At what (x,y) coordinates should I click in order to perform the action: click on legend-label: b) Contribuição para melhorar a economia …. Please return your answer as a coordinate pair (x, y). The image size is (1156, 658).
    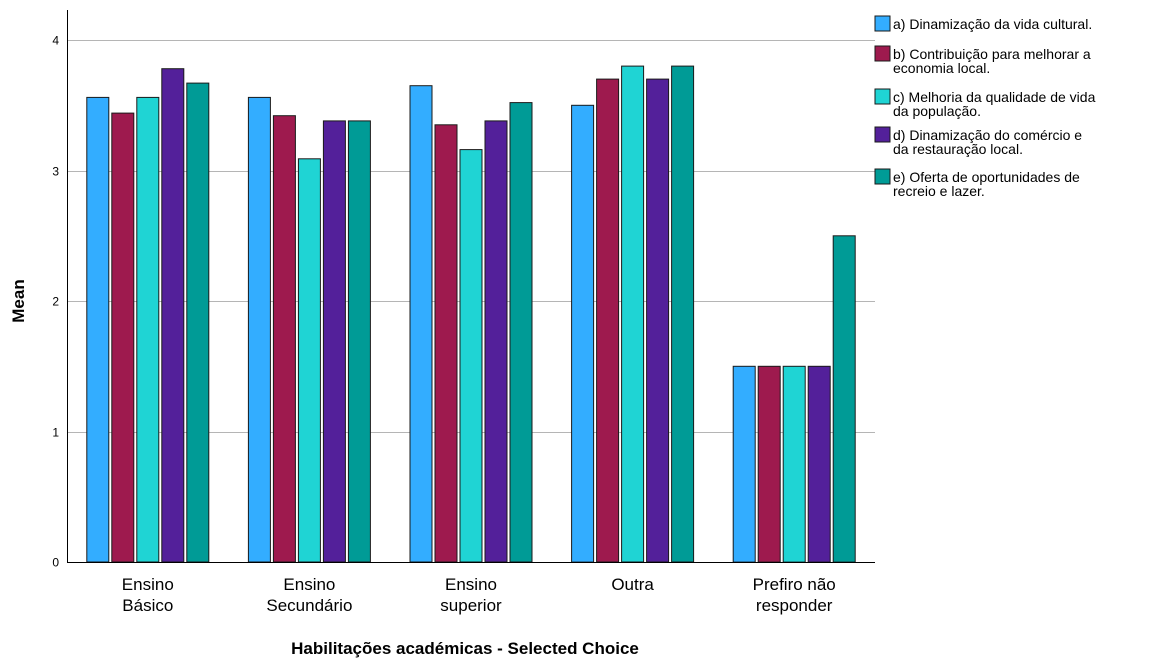
    Looking at the image, I should click on (992, 61).